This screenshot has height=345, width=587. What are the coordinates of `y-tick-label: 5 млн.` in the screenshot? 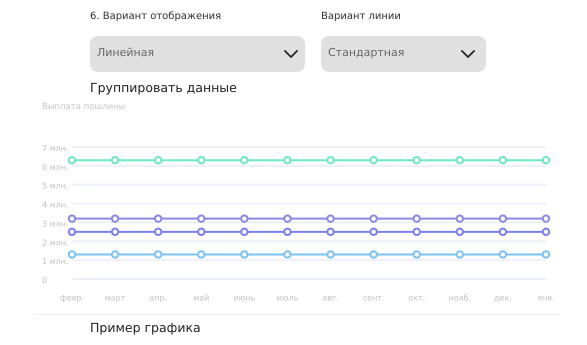 It's located at (55, 186).